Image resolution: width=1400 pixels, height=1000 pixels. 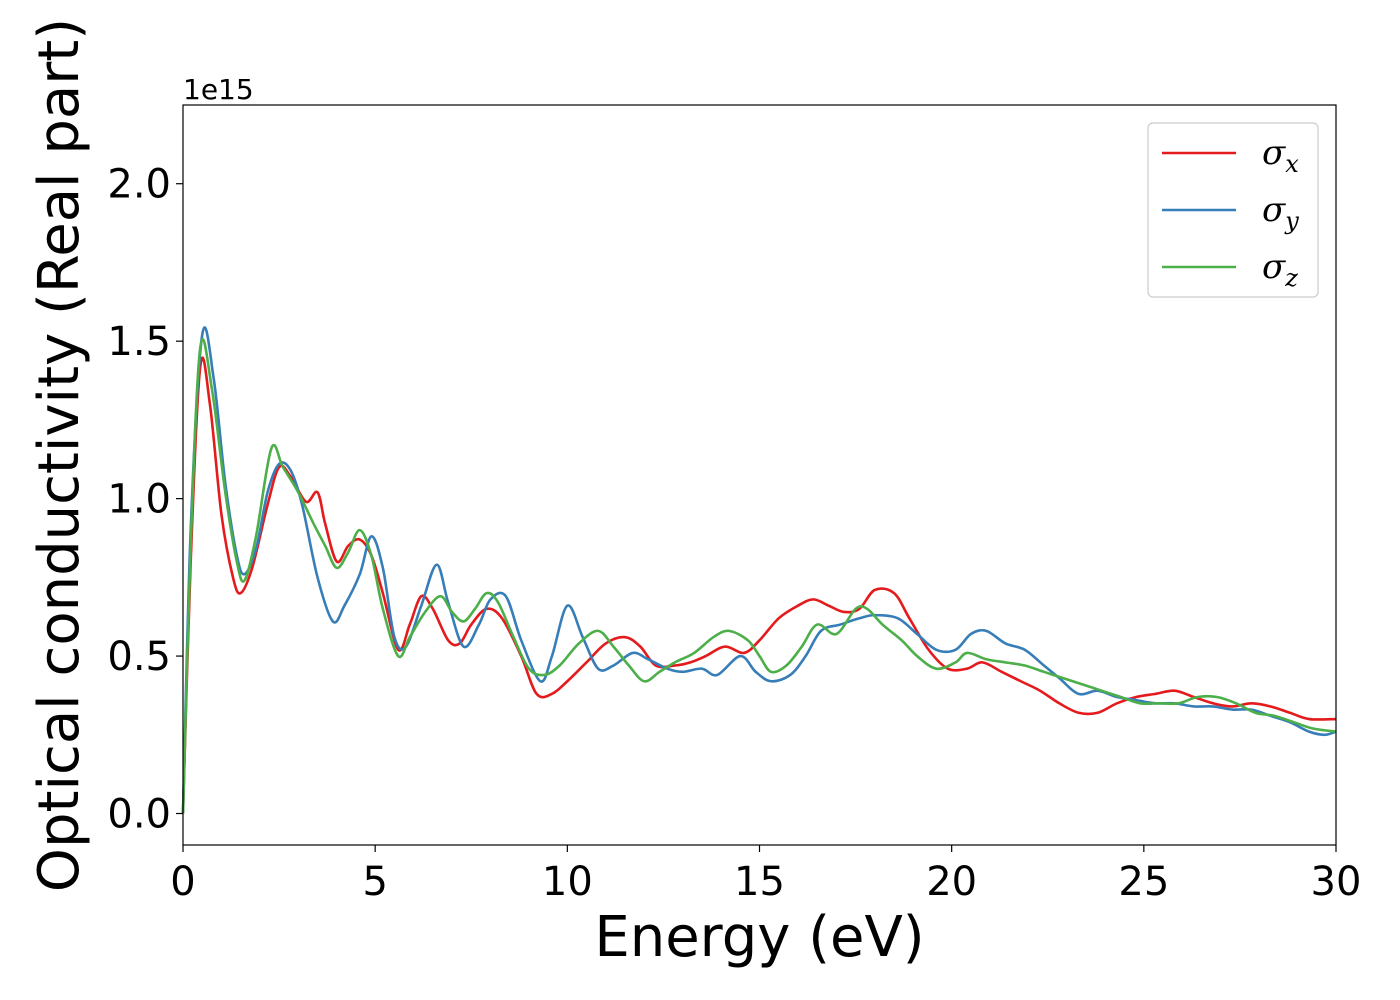 What do you see at coordinates (182, 882) in the screenshot?
I see `x-tick-label: 0` at bounding box center [182, 882].